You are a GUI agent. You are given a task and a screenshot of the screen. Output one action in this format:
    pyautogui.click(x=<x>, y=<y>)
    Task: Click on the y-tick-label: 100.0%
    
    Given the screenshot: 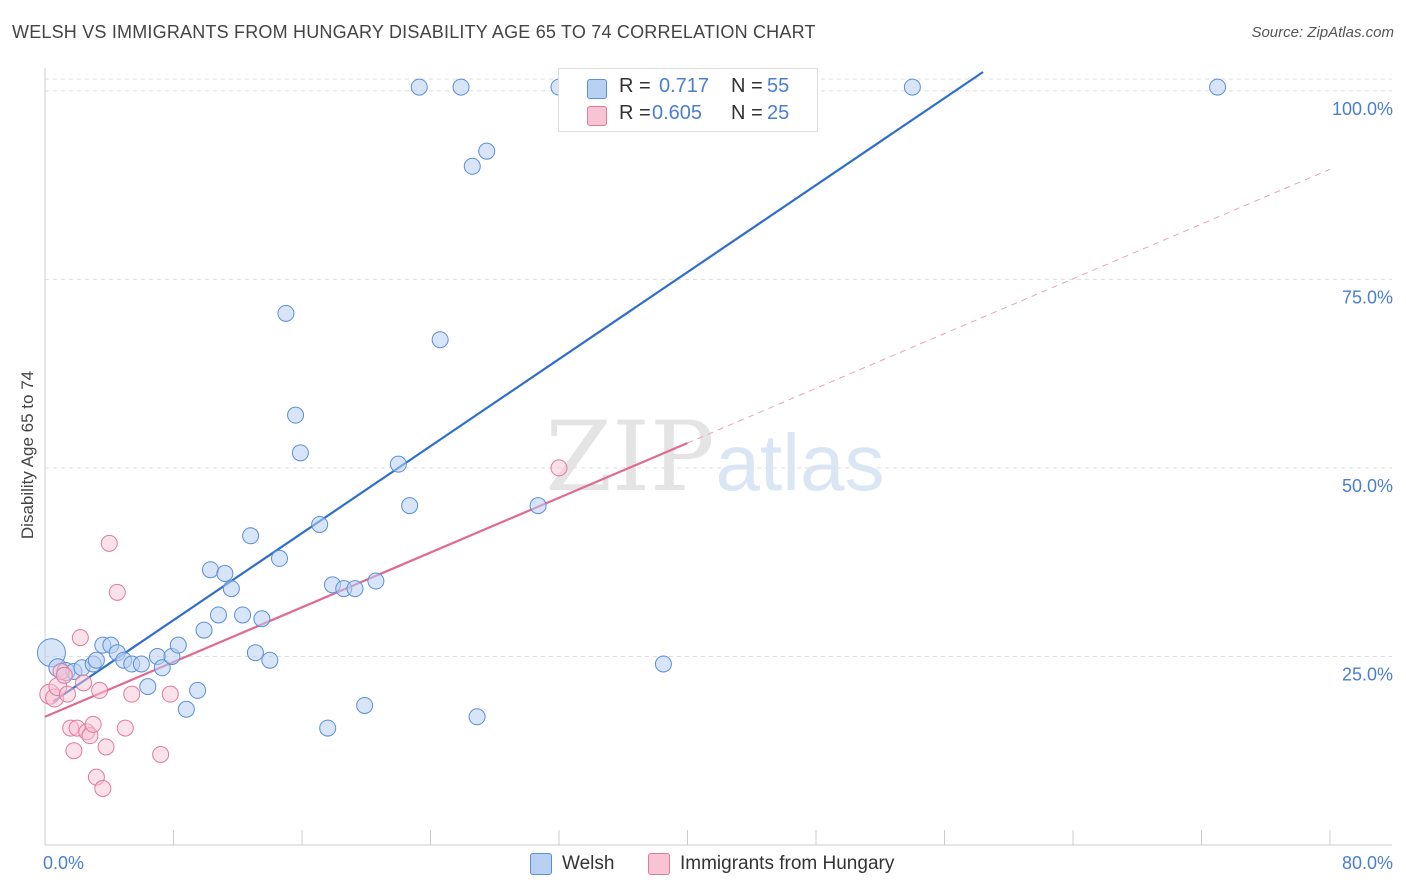 What is the action you would take?
    pyautogui.click(x=1362, y=109)
    